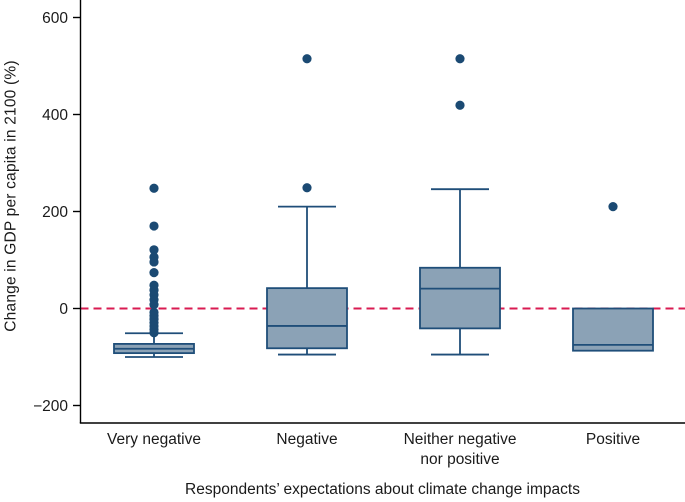  I want to click on x-category-label: nor positive, so click(459, 459).